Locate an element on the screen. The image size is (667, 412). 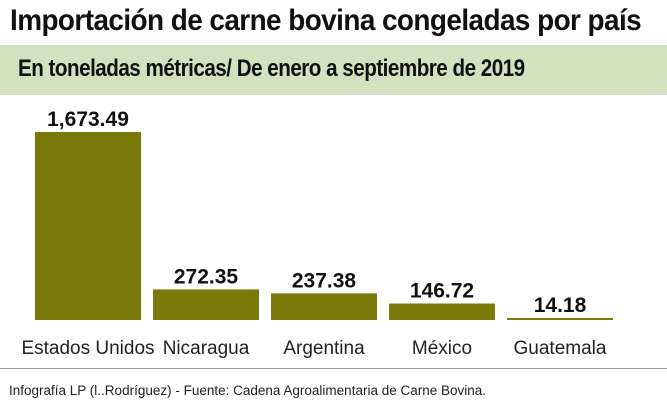
category-label-0: Estados Unidos is located at coordinates (87, 348).